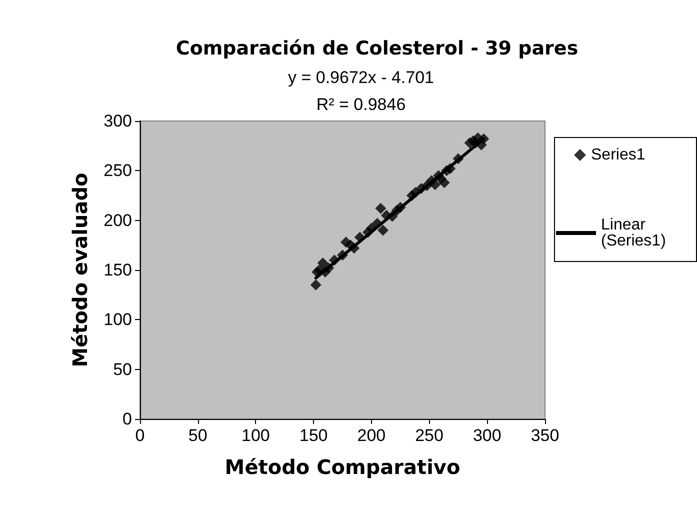  What do you see at coordinates (118, 220) in the screenshot?
I see `y-tick-label: 200` at bounding box center [118, 220].